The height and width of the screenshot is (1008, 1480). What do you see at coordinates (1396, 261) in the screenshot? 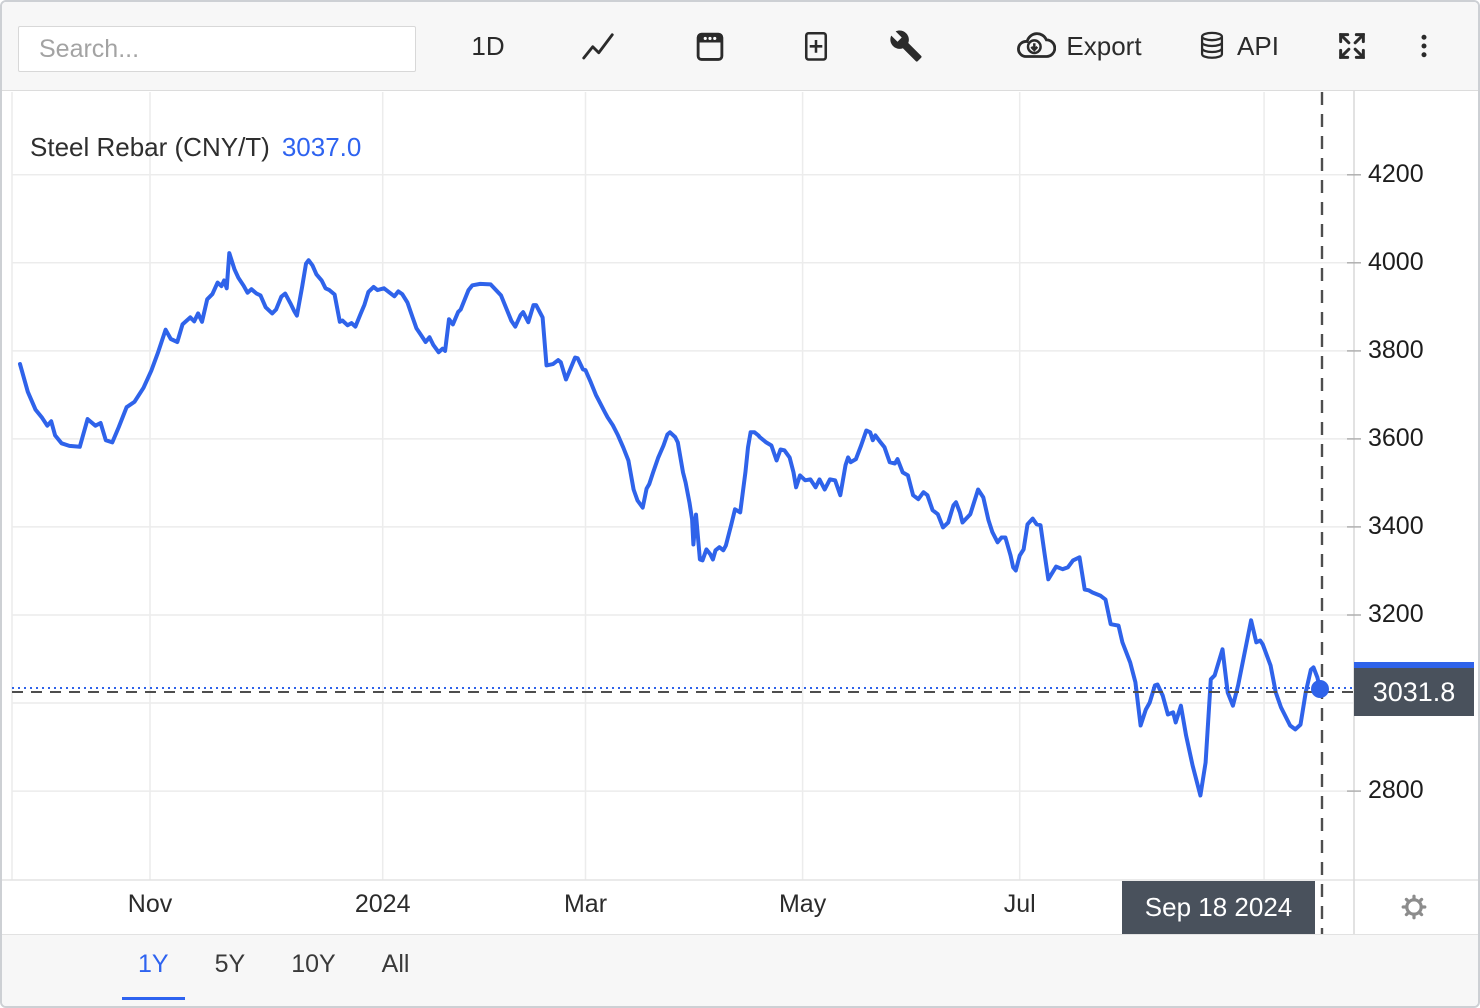
I see `y-axis-label: 4000` at bounding box center [1396, 261].